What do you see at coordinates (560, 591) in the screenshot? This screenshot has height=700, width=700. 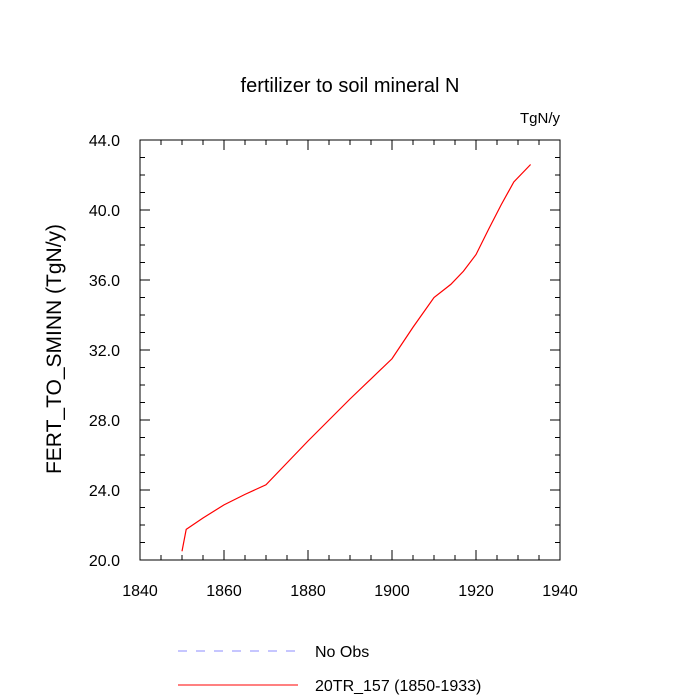 I see `x-tick-label: 1940` at bounding box center [560, 591].